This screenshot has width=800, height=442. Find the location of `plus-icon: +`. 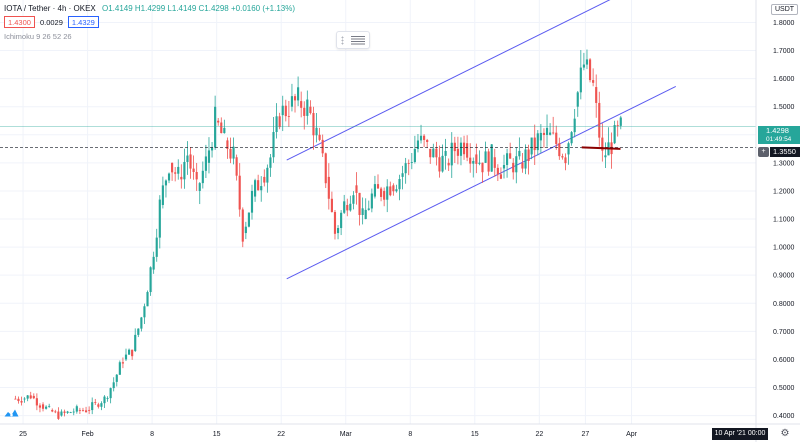

plus-icon: + is located at coordinates (763, 152).